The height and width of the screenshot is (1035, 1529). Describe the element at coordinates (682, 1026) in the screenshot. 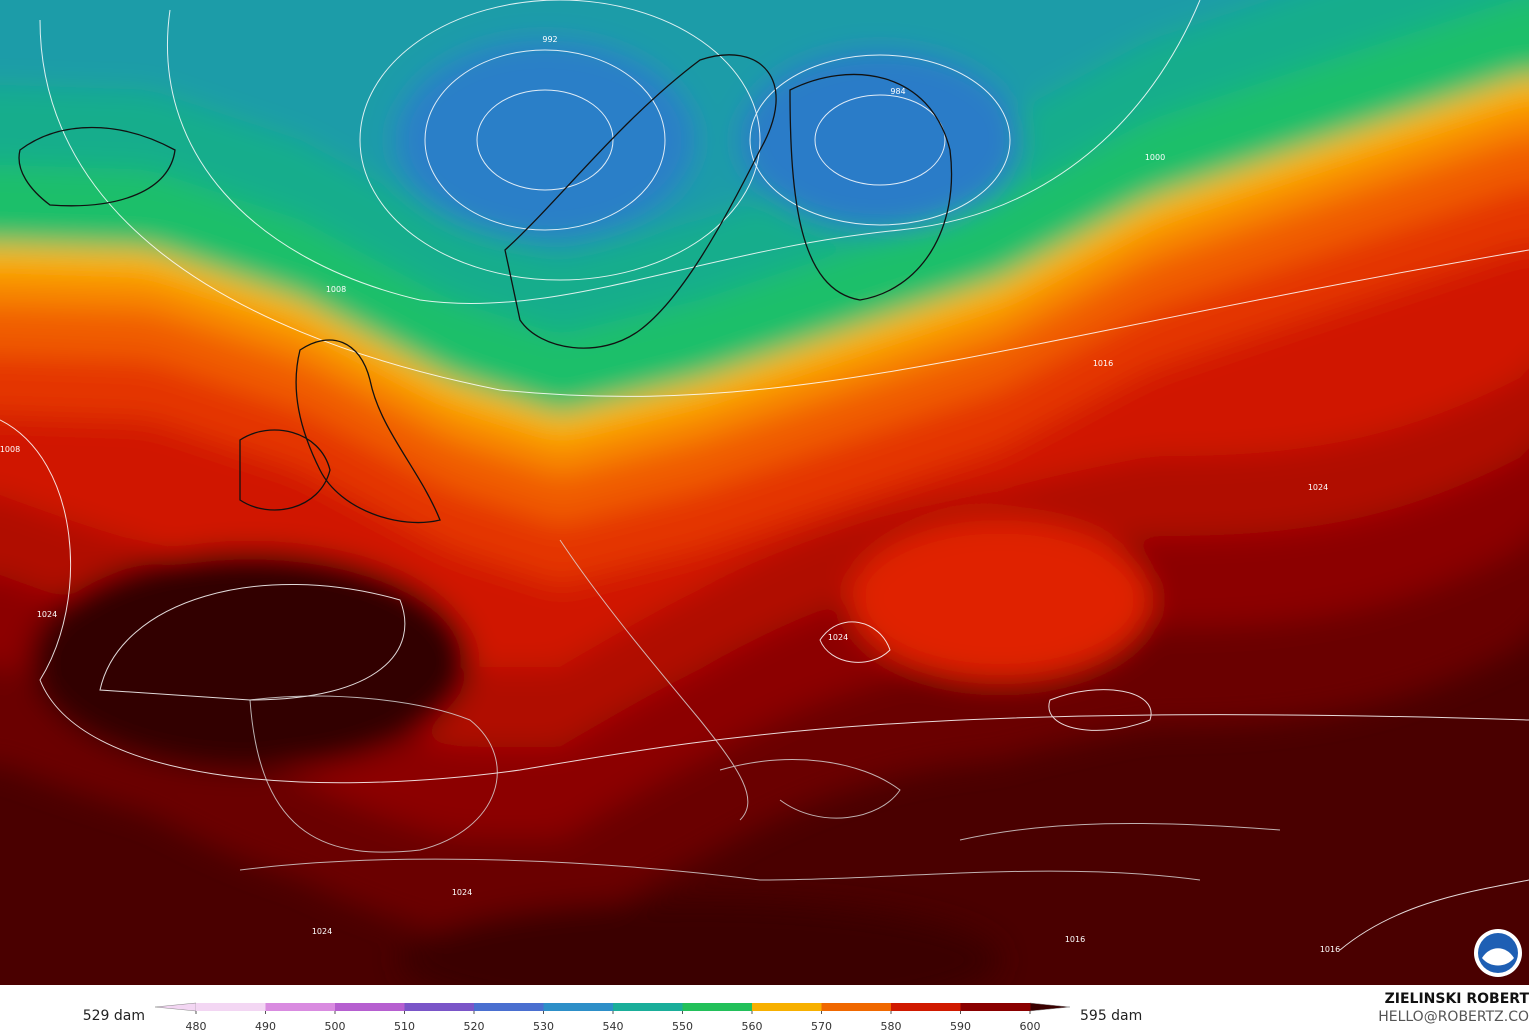

I see `colorbar-tick-label: 550` at that location.